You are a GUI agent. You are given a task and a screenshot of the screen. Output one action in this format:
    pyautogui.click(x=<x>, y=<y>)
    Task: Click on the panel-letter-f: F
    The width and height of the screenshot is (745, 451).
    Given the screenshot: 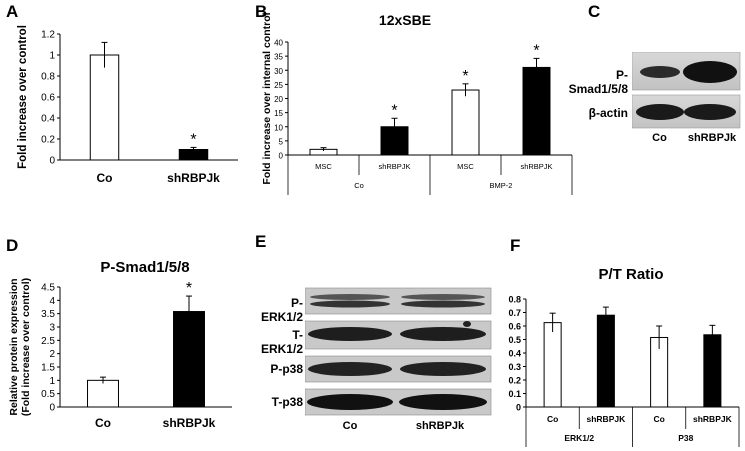 What is the action you would take?
    pyautogui.click(x=515, y=245)
    